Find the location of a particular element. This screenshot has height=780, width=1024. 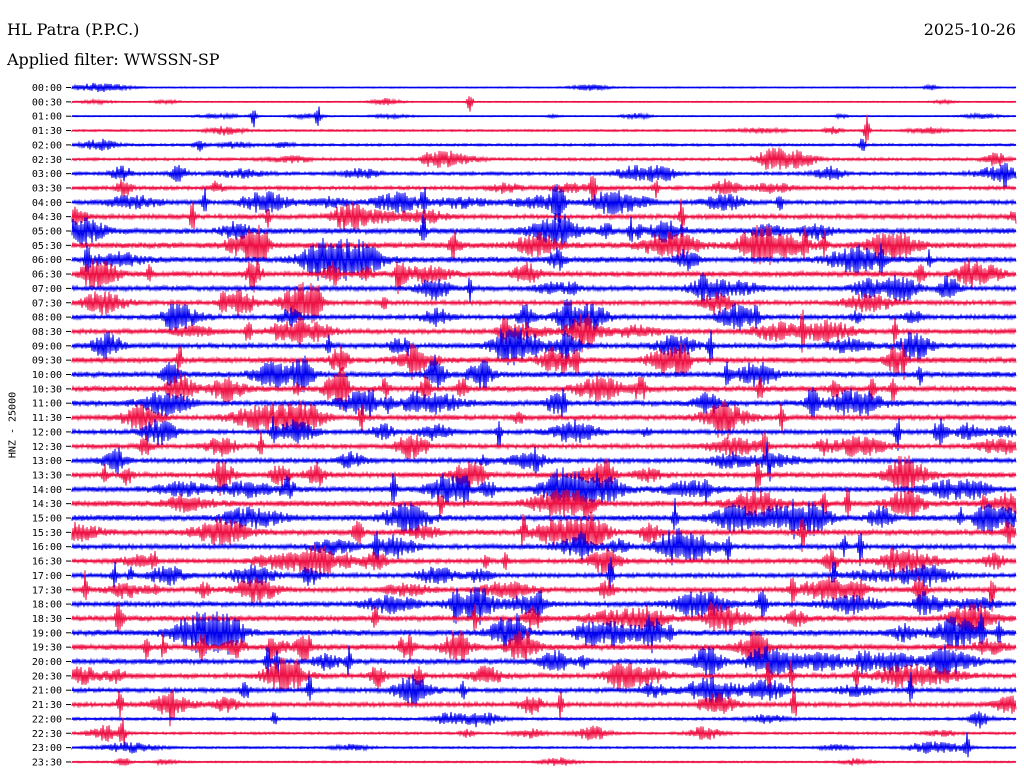

row-time-label: 21:30 is located at coordinates (47, 705).